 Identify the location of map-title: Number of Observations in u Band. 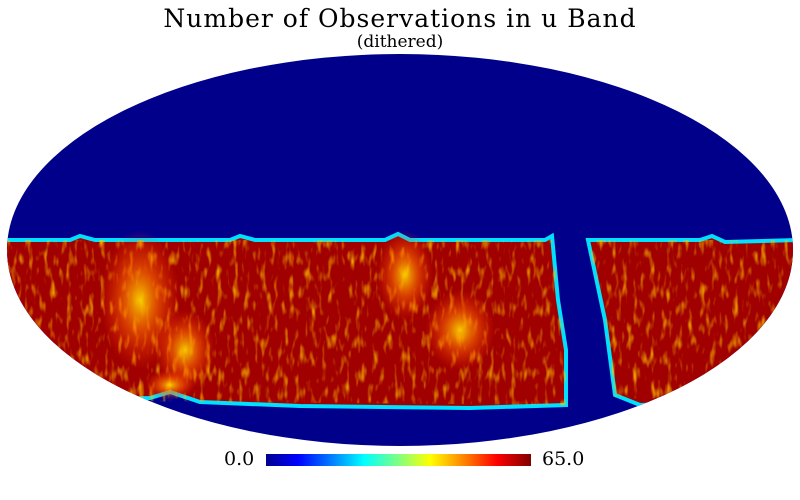
(400, 18).